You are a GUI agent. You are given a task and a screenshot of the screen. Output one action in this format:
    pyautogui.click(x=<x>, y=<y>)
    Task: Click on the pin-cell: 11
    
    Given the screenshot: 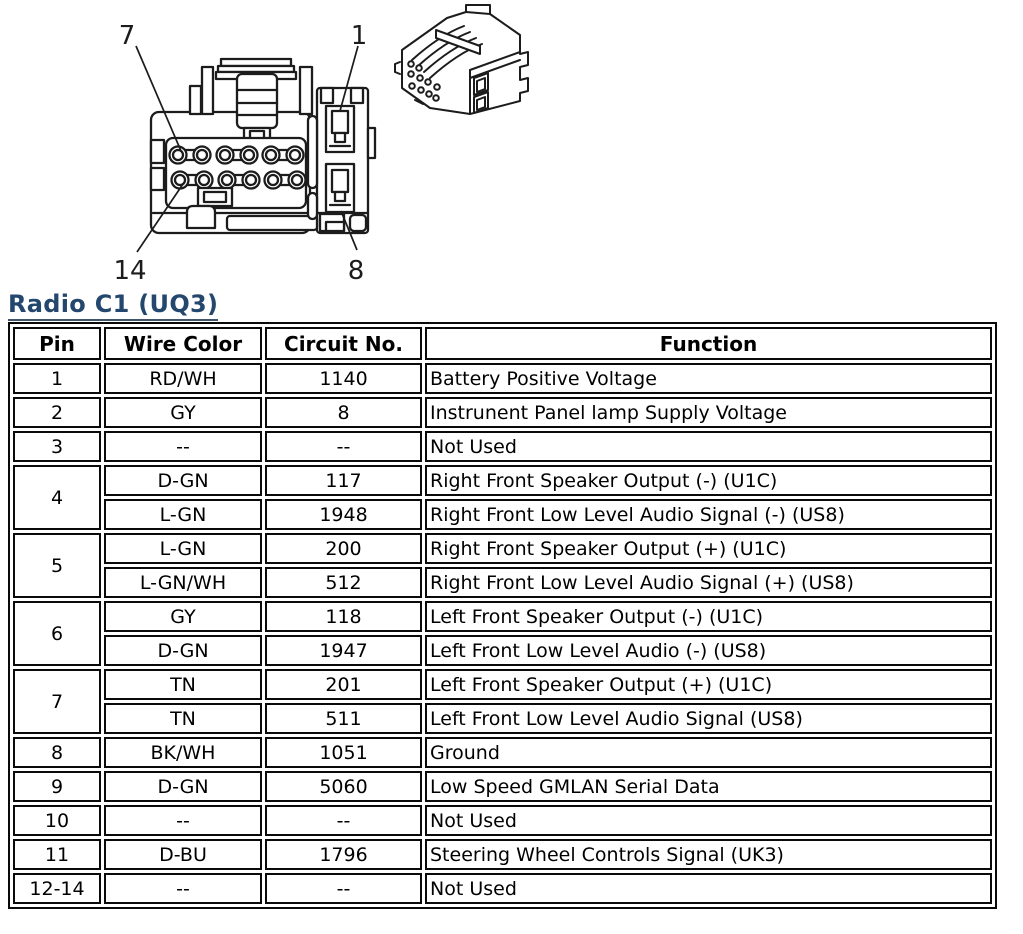 What is the action you would take?
    pyautogui.click(x=57, y=854)
    